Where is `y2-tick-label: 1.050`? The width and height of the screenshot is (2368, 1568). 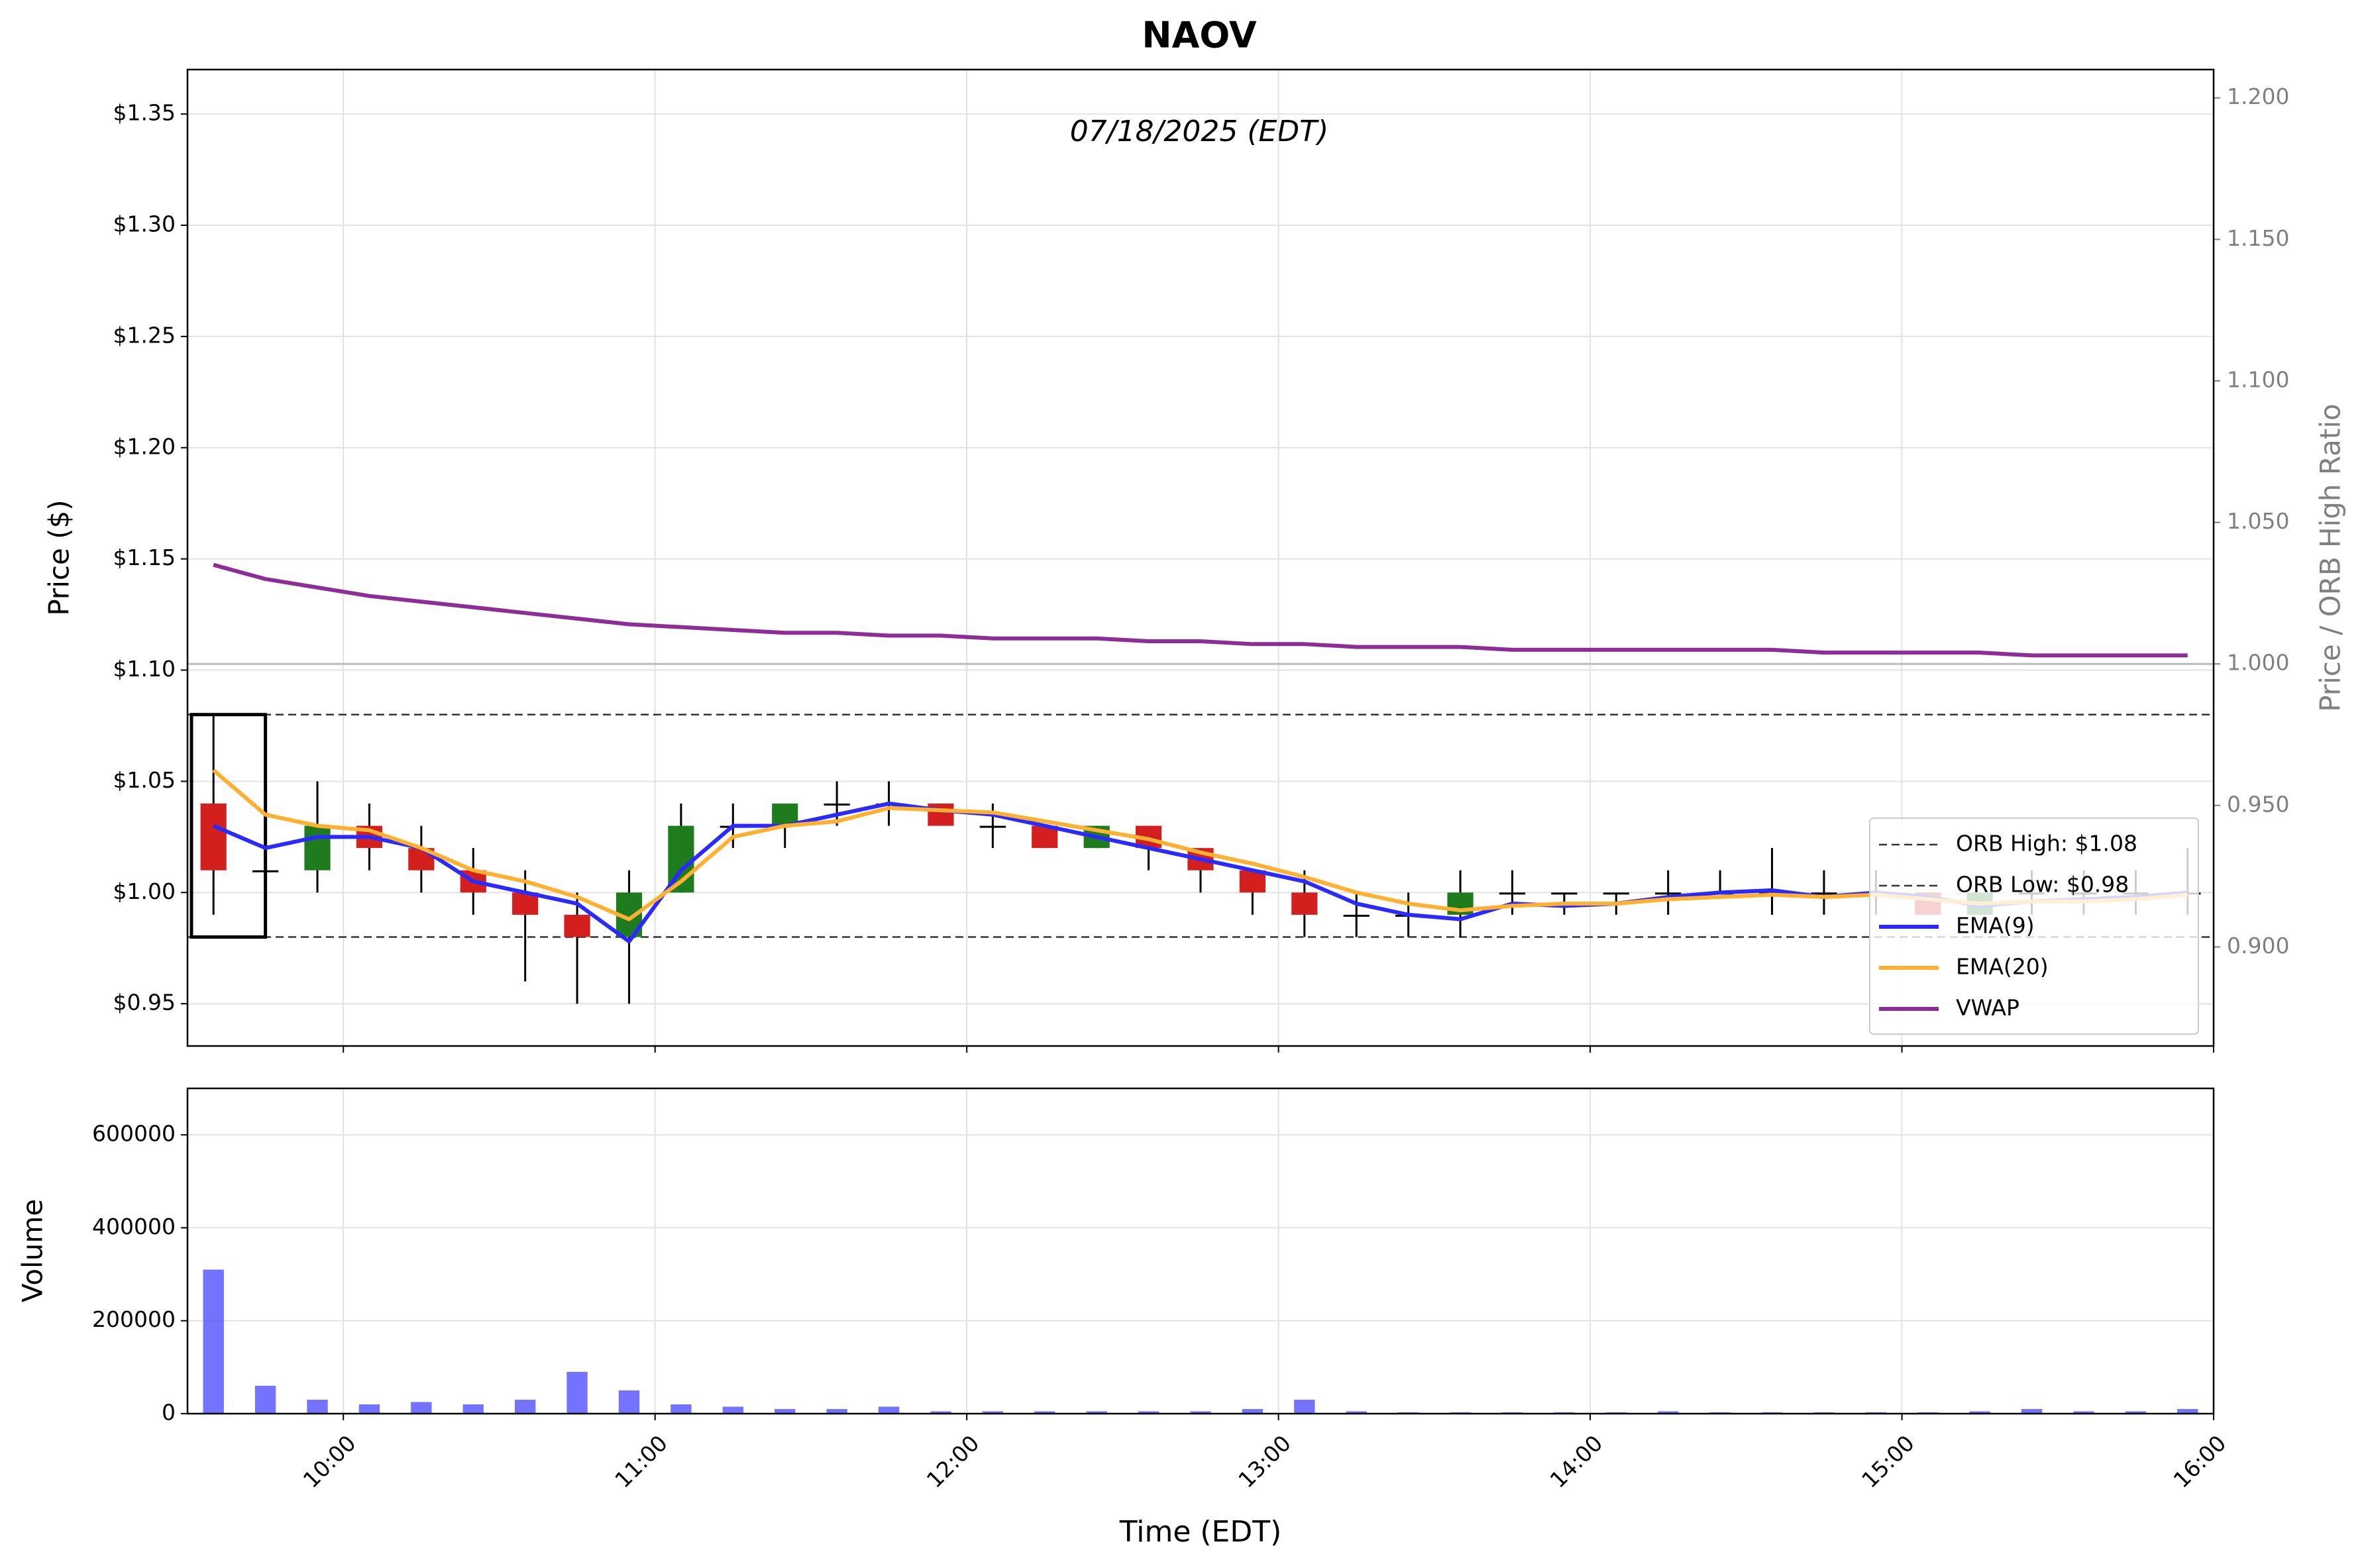
y2-tick-label: 1.050 is located at coordinates (2258, 521).